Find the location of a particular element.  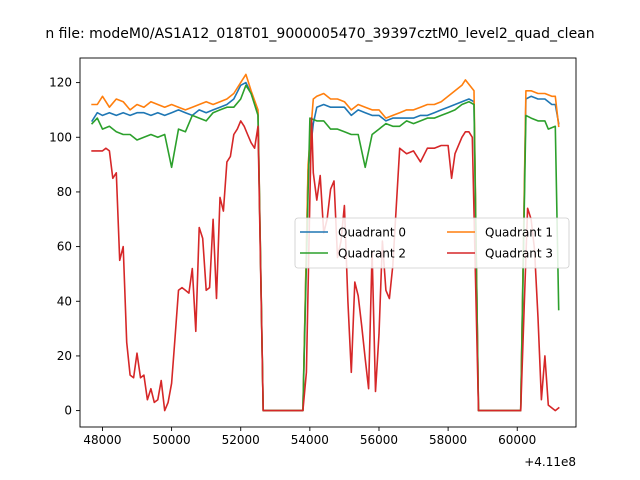

y-tick-label: 80 is located at coordinates (64, 192).